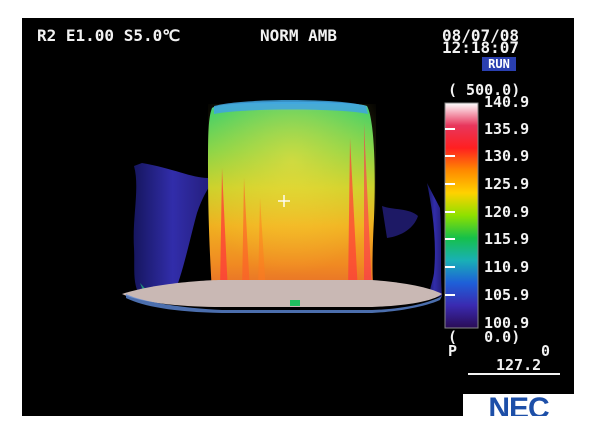  I want to click on nec-logo: NEC, so click(518, 405).